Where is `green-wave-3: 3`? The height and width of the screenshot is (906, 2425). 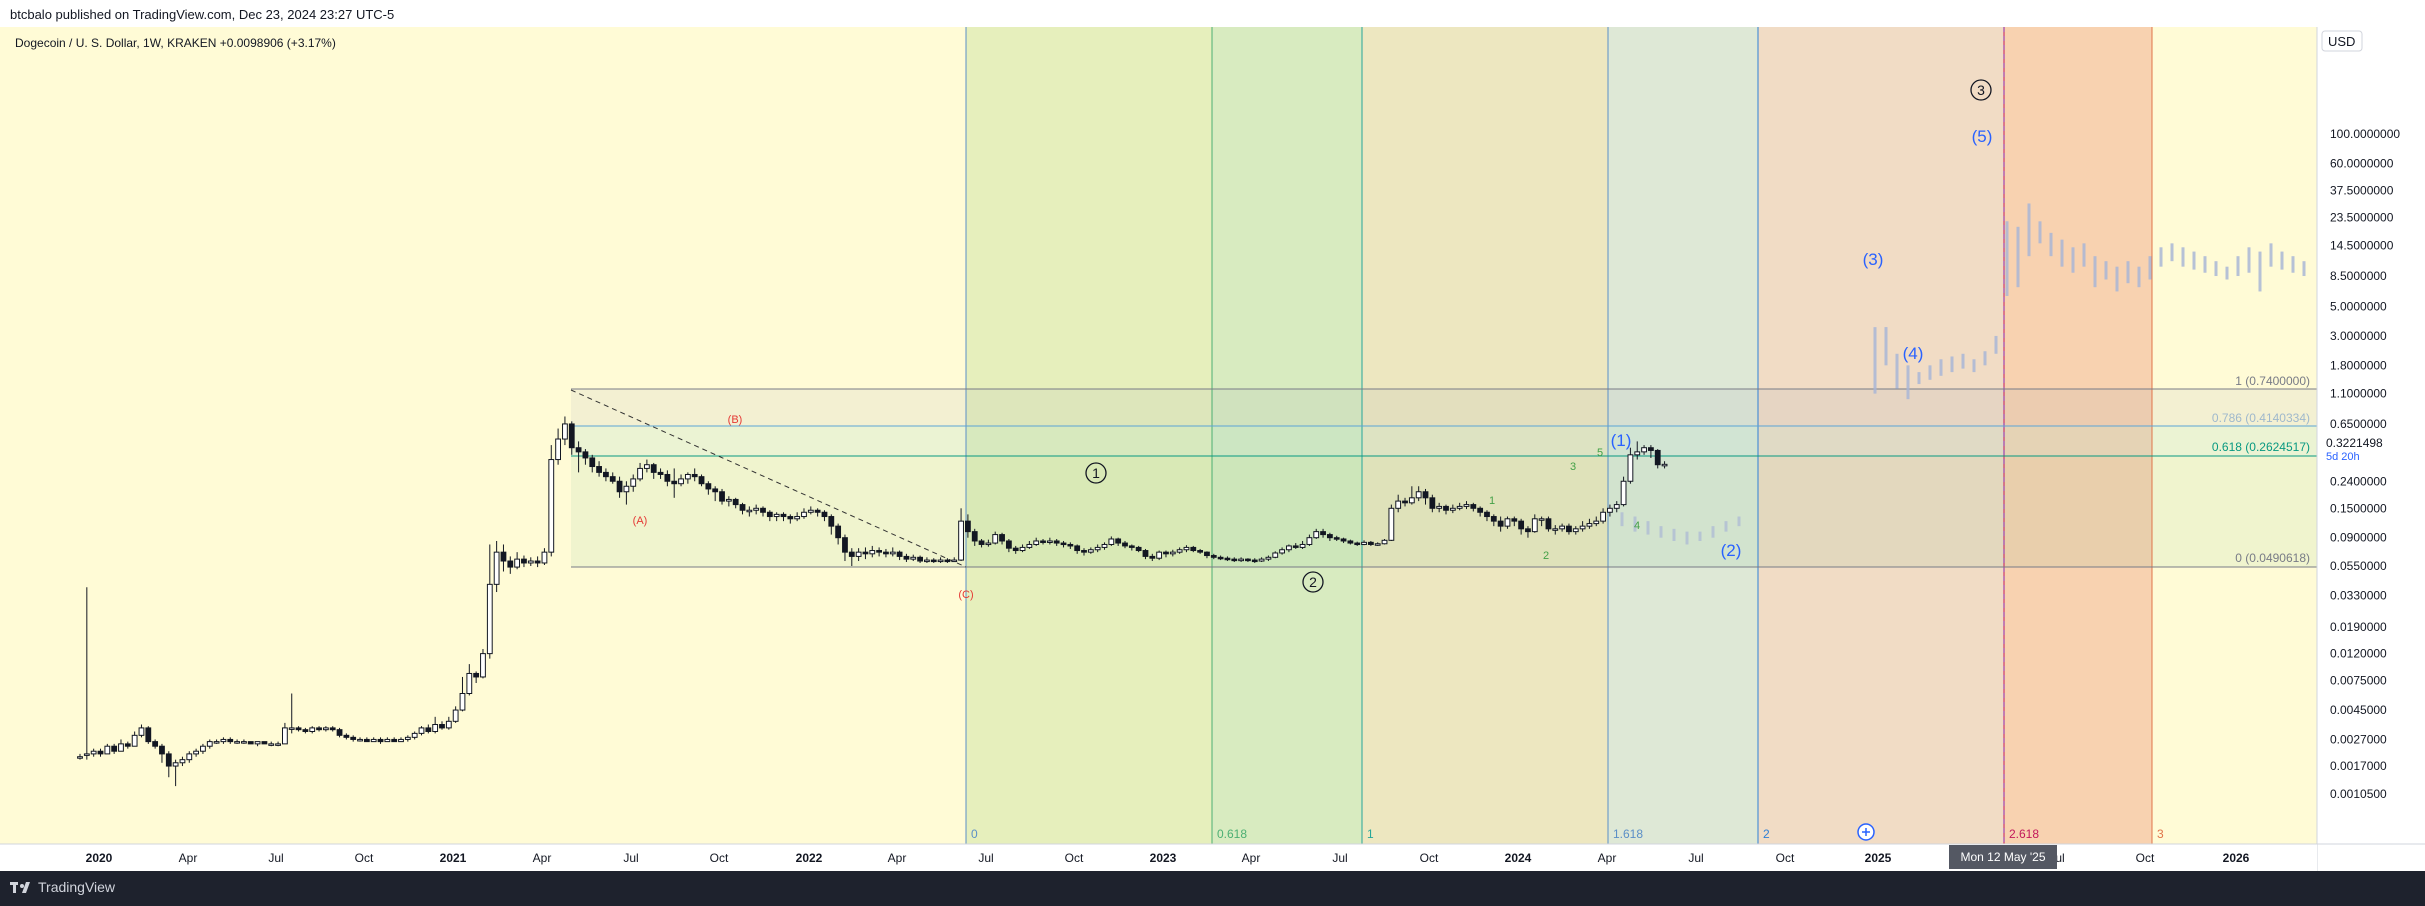
green-wave-3: 3 is located at coordinates (1573, 467).